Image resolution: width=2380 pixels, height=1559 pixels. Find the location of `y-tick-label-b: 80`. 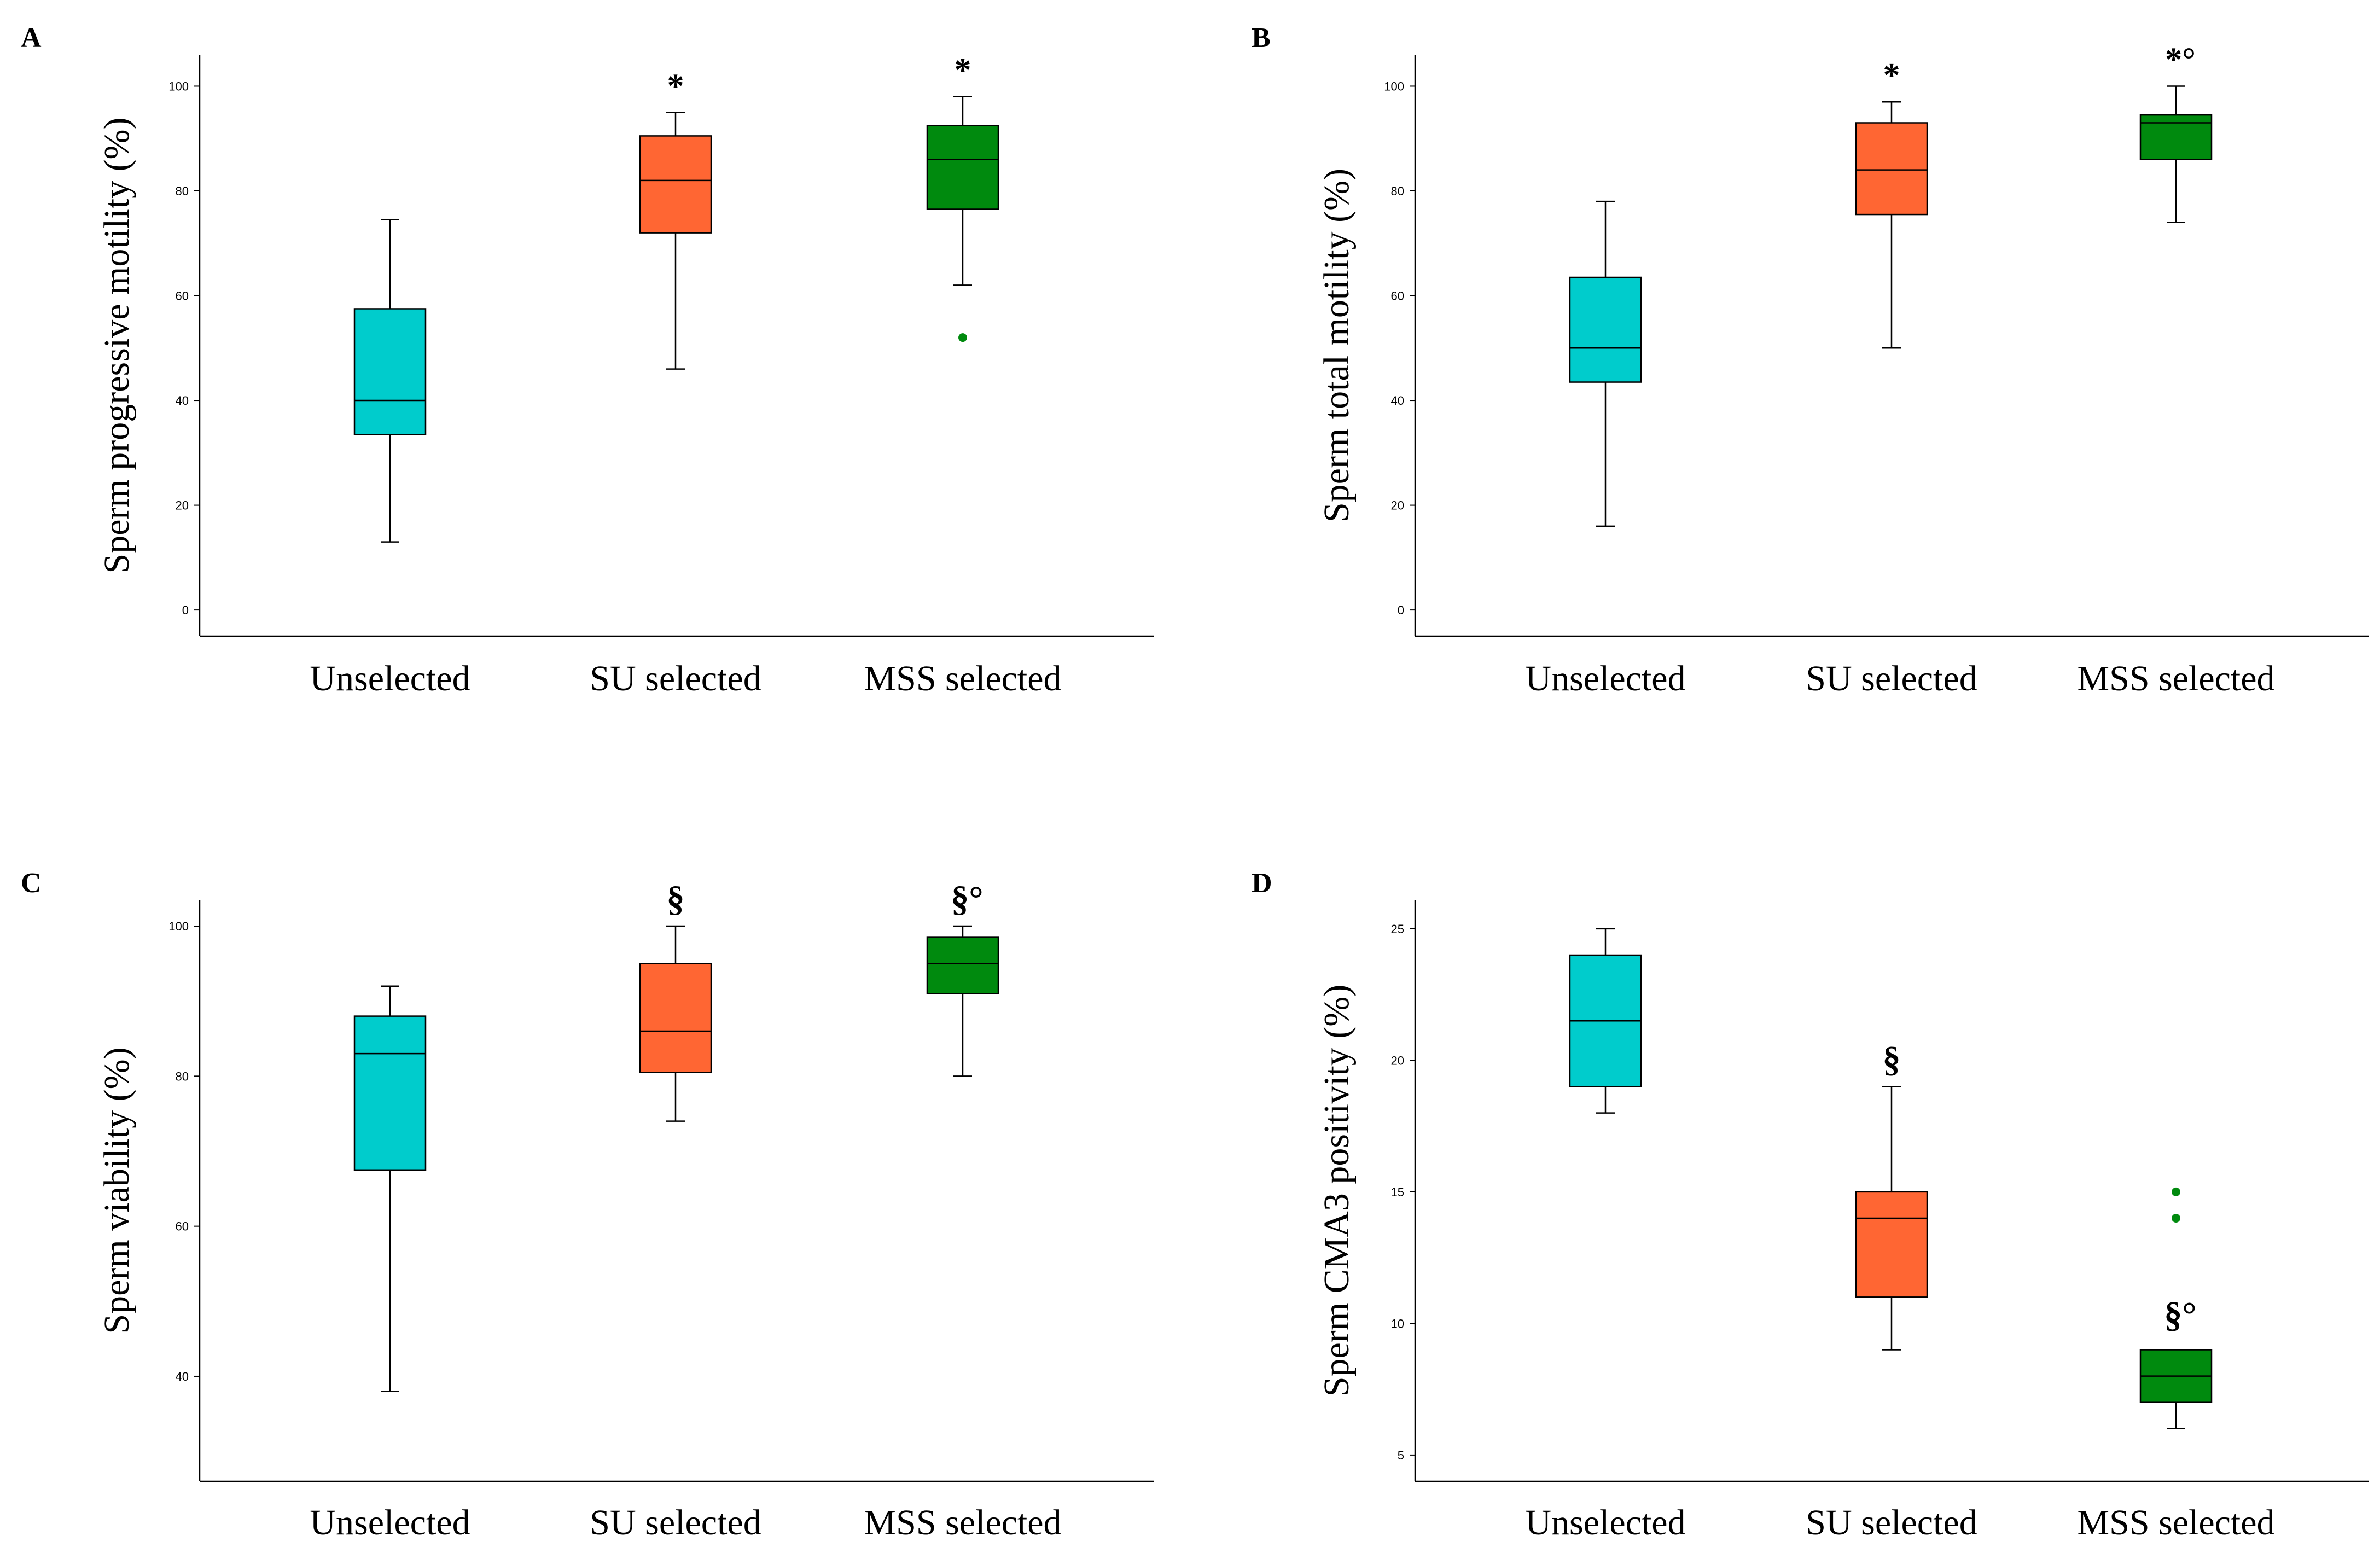

y-tick-label-b: 80 is located at coordinates (1397, 191).